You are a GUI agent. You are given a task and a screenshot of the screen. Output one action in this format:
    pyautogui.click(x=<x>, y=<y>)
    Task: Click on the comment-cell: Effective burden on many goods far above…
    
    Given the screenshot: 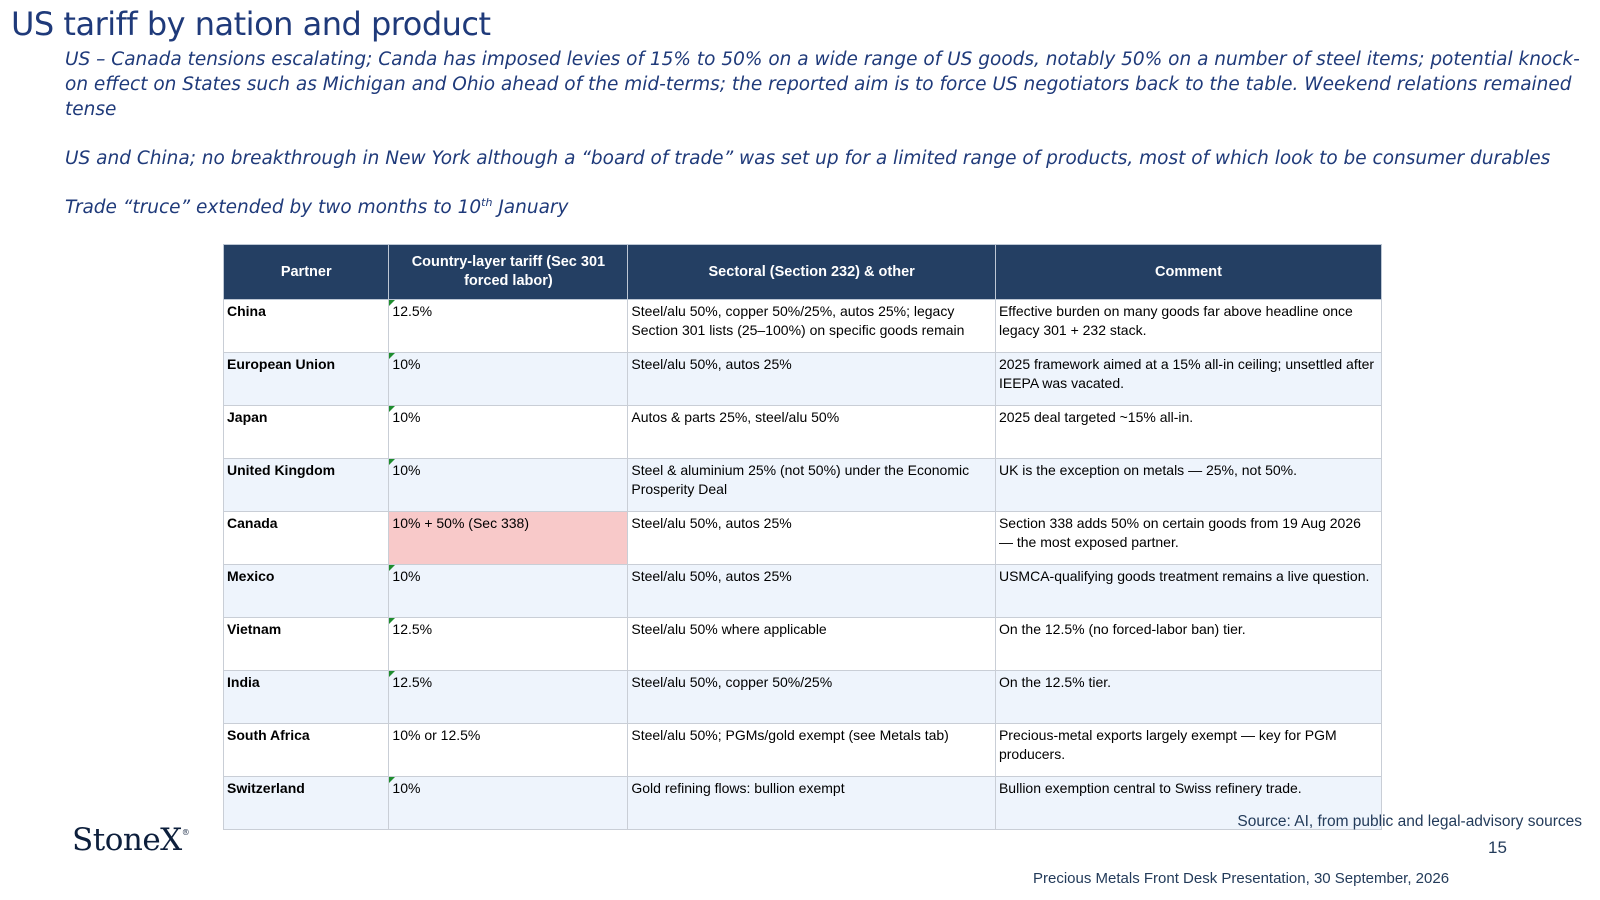 What is the action you would take?
    pyautogui.click(x=1188, y=326)
    